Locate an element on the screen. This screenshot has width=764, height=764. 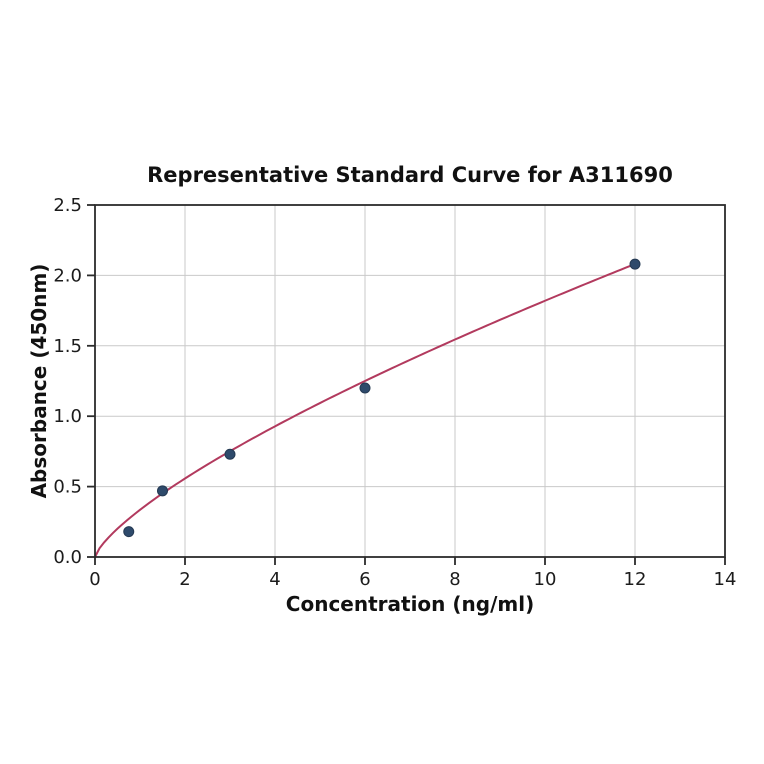
x-axis-label: Concentration (ng/ml) is located at coordinates (410, 604).